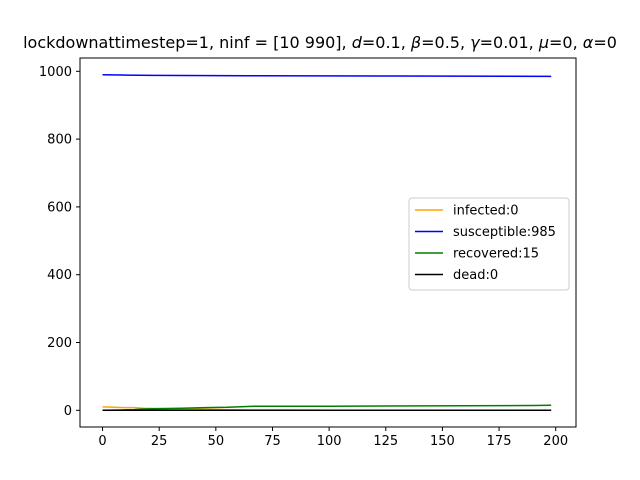 This screenshot has width=640, height=480. Describe the element at coordinates (504, 232) in the screenshot. I see `legend-label: susceptible:985` at that location.